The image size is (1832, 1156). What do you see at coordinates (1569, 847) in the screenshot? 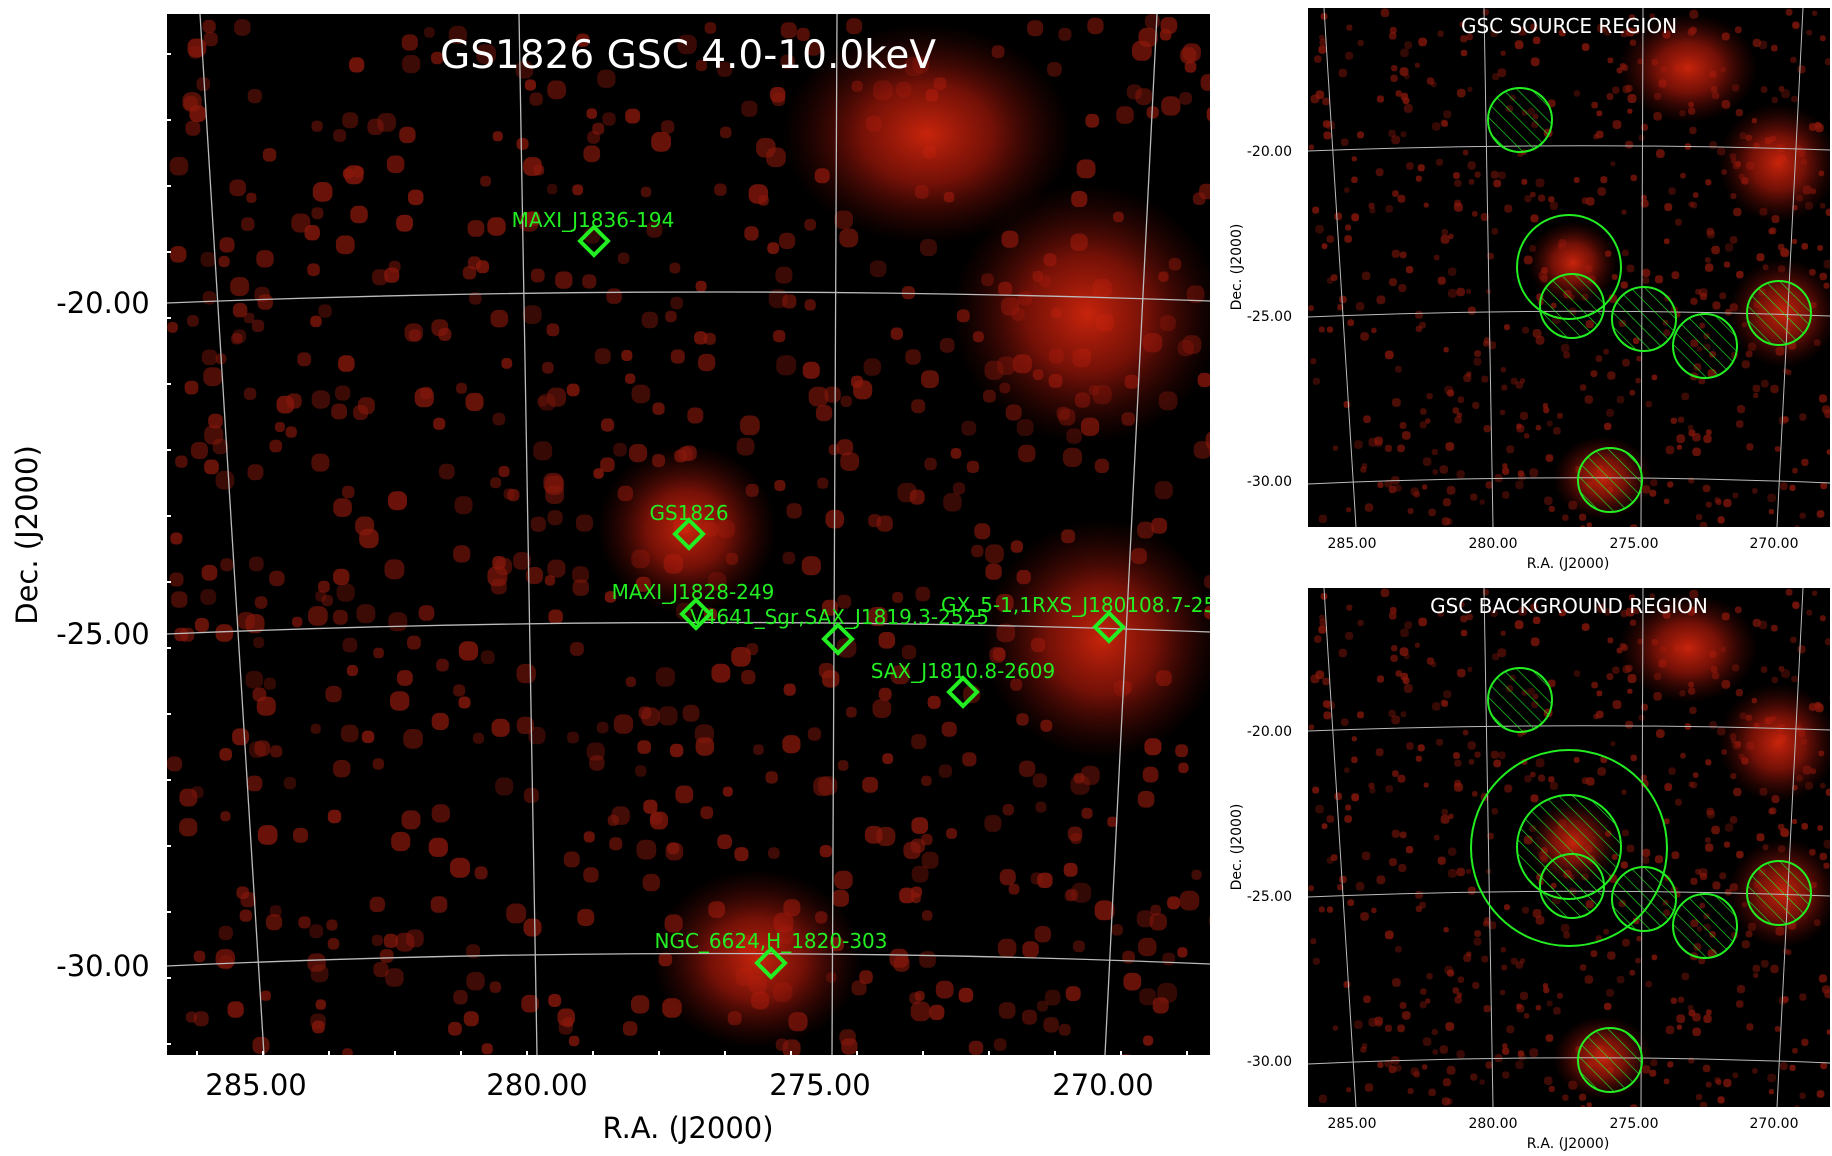
I see `background-region-panel: GSC BACKGROUND REGION` at bounding box center [1569, 847].